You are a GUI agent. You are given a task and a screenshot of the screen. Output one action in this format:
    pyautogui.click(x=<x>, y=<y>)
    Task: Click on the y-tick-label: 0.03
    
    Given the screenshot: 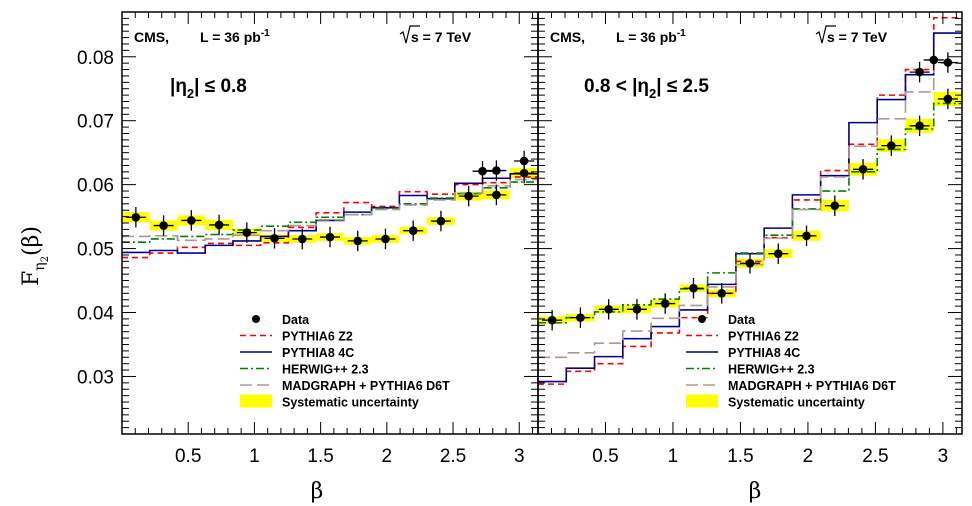 What is the action you would take?
    pyautogui.click(x=95, y=377)
    